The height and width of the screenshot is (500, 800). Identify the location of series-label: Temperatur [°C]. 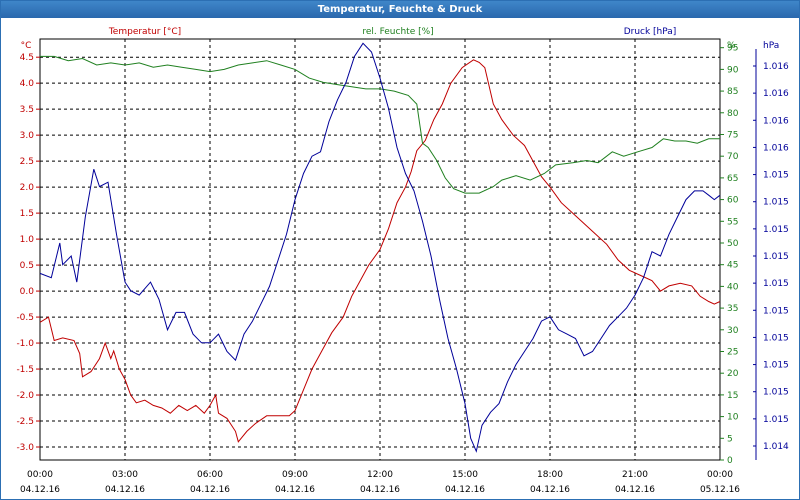
(144, 32).